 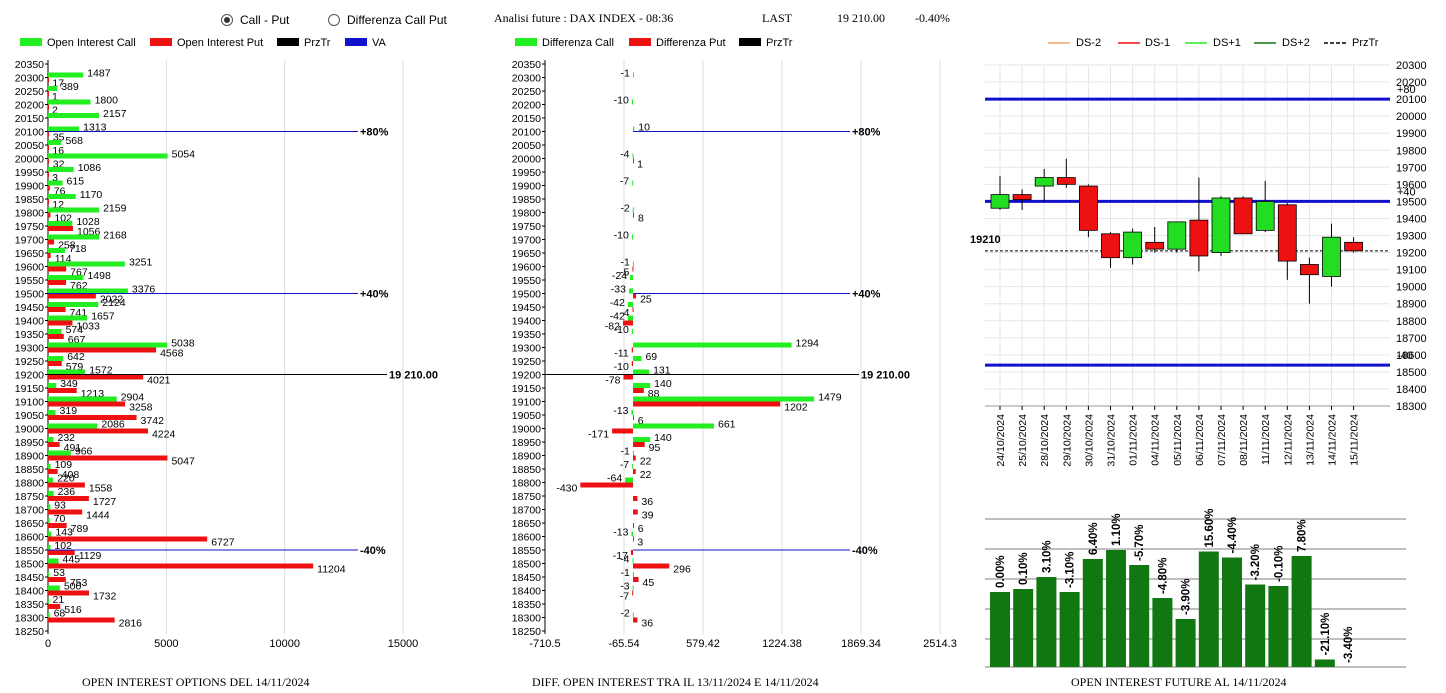 What do you see at coordinates (183, 344) in the screenshot?
I see `call-value-label: 5038` at bounding box center [183, 344].